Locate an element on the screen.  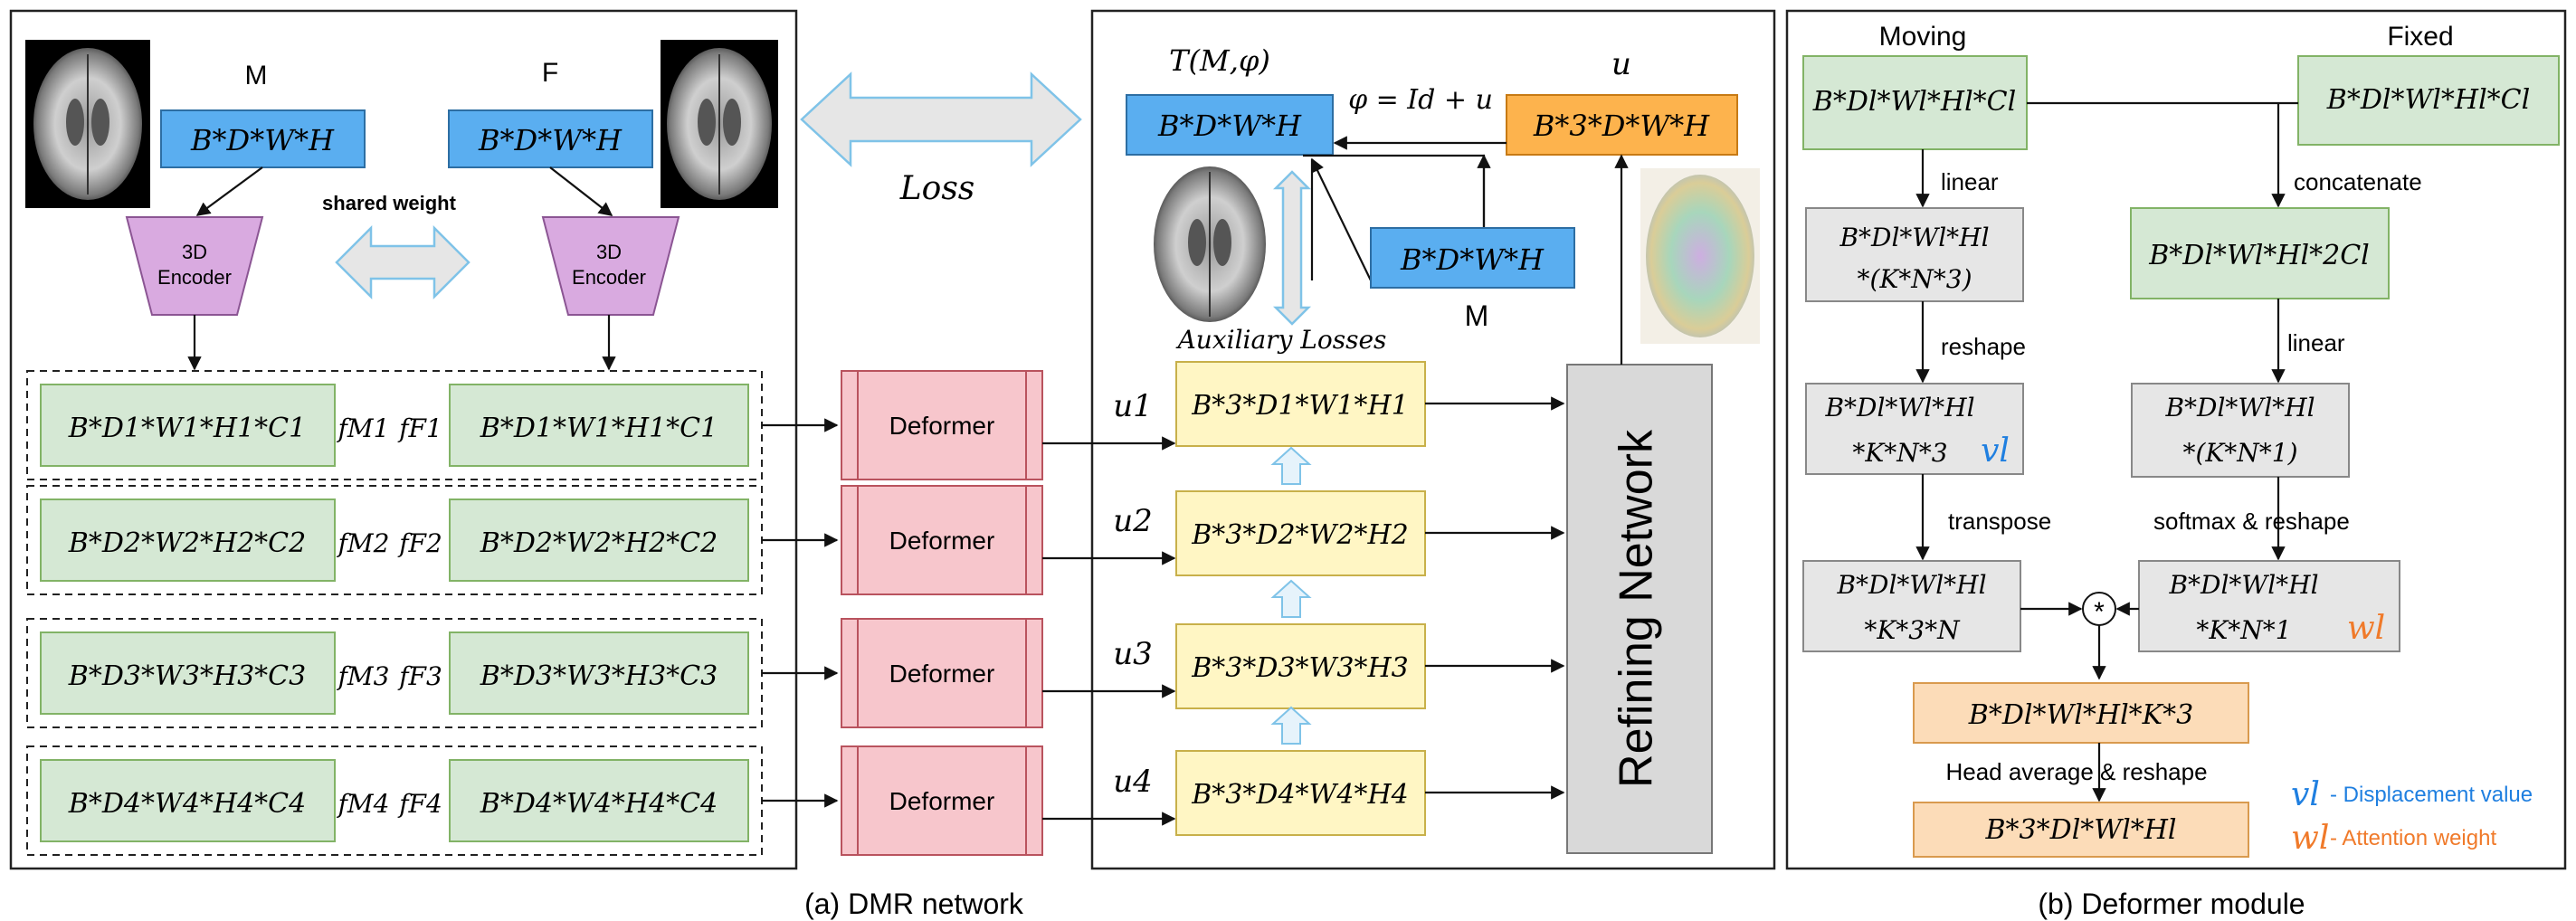
deformation-field-image is located at coordinates (1700, 256).